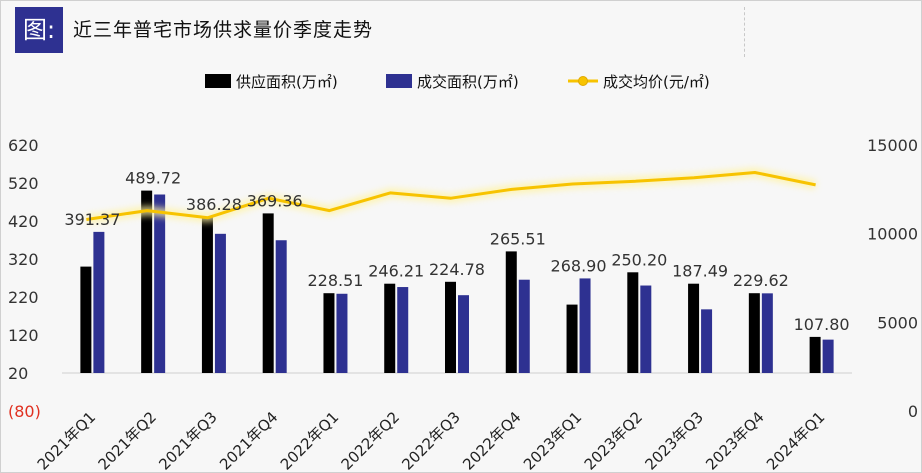  I want to click on figure-tag: 图:, so click(39, 30).